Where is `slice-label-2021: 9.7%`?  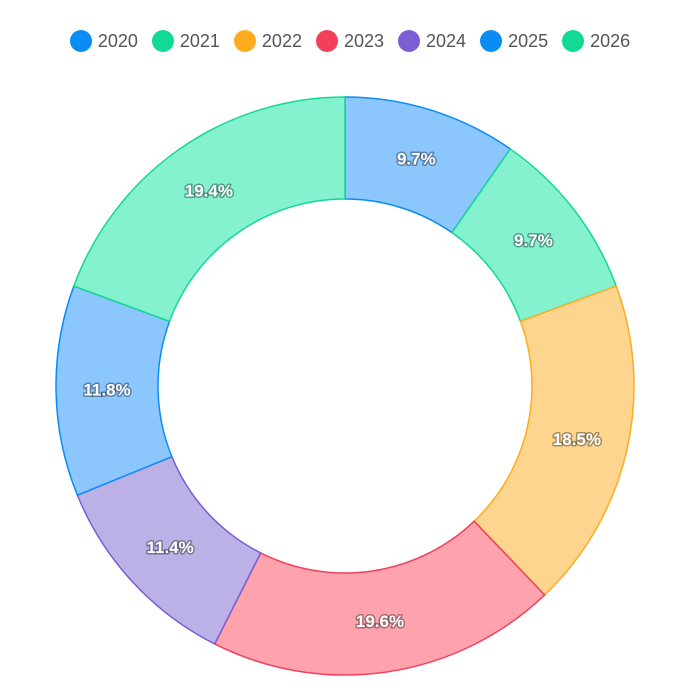
slice-label-2021: 9.7% is located at coordinates (533, 240).